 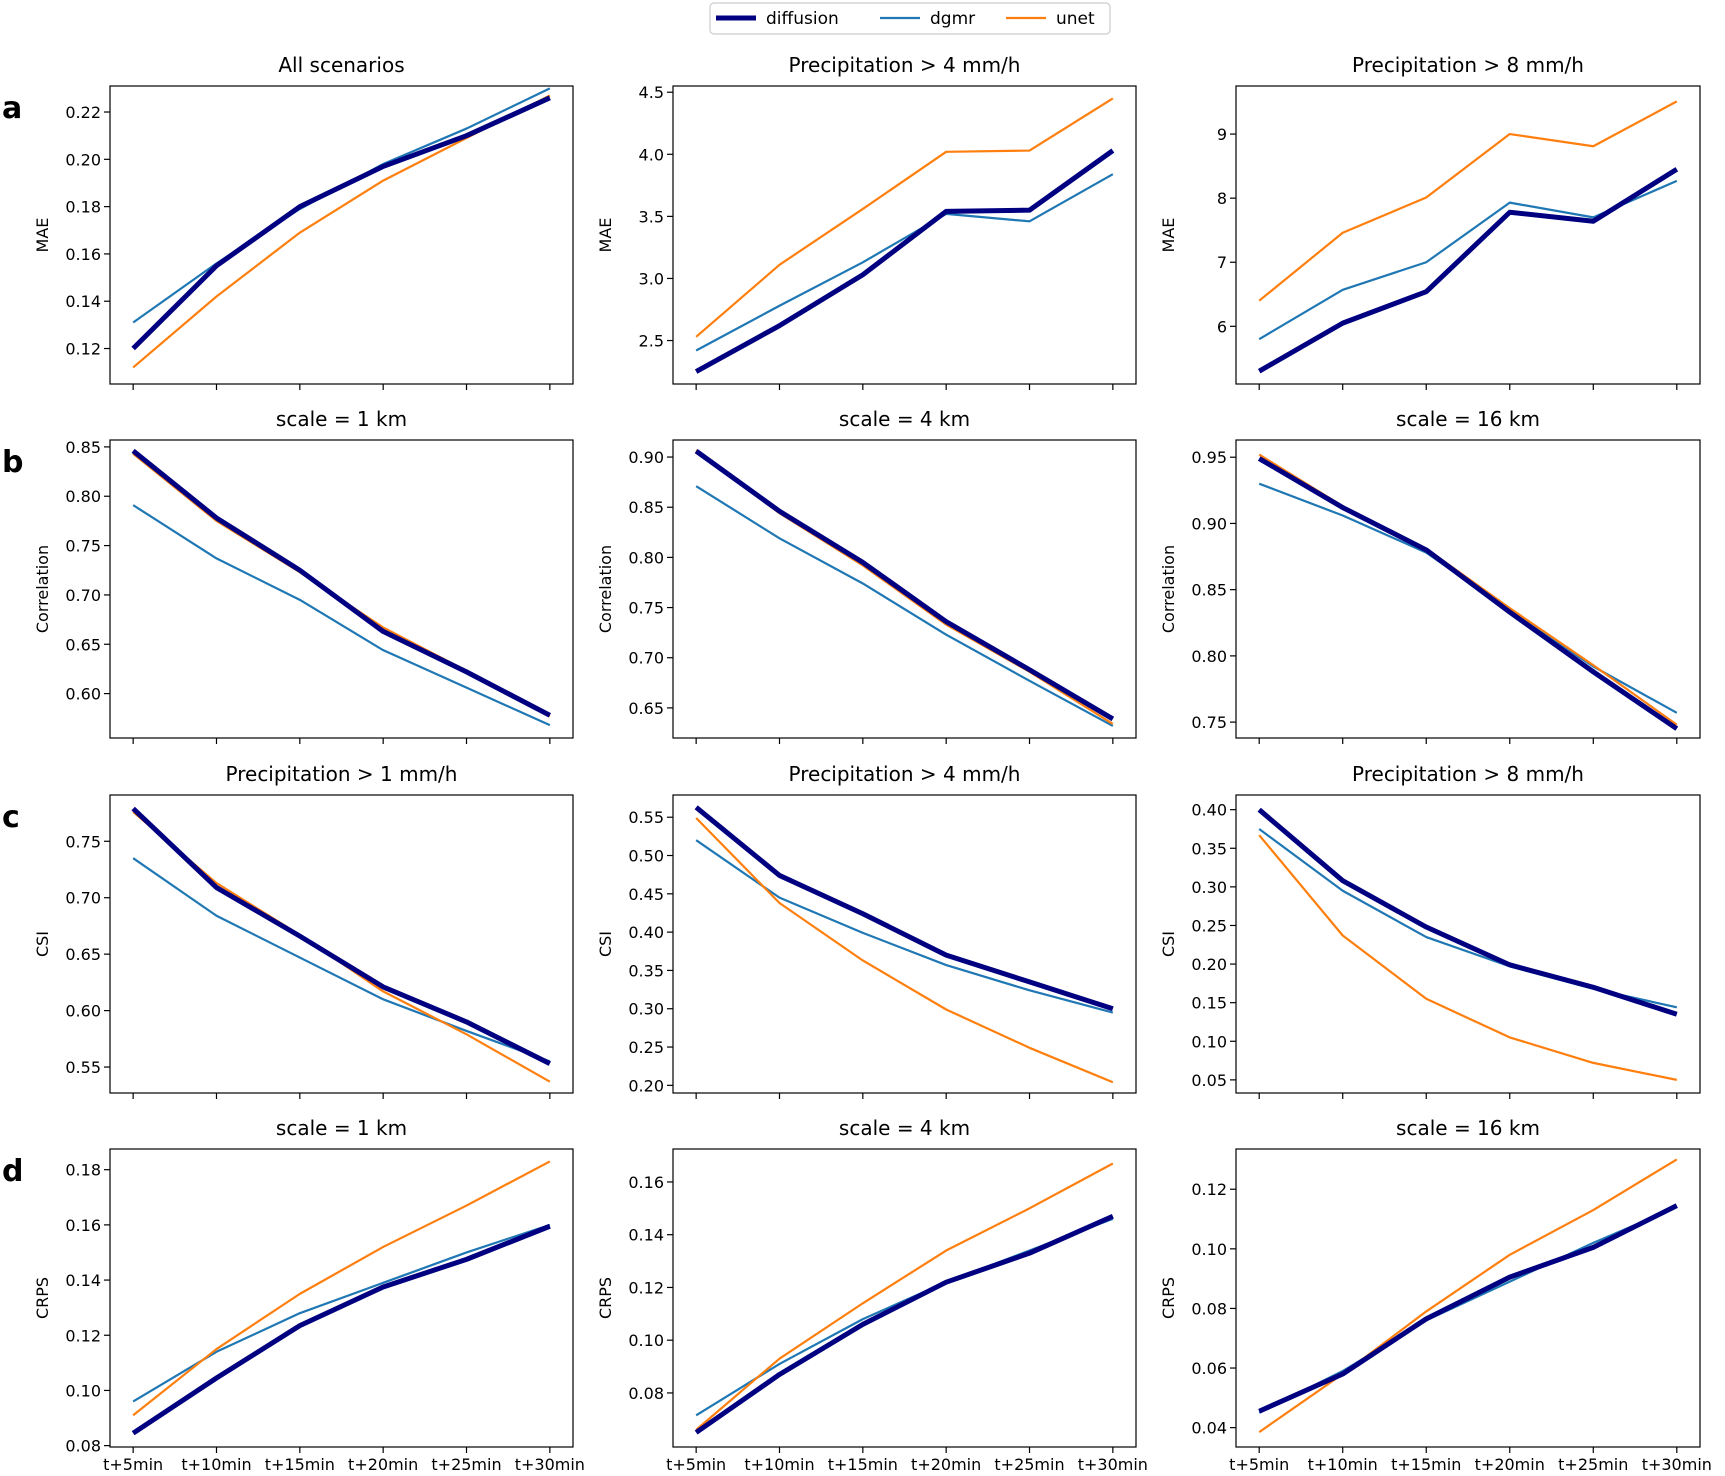 What do you see at coordinates (83, 447) in the screenshot?
I see `y-tick-label: 0.85` at bounding box center [83, 447].